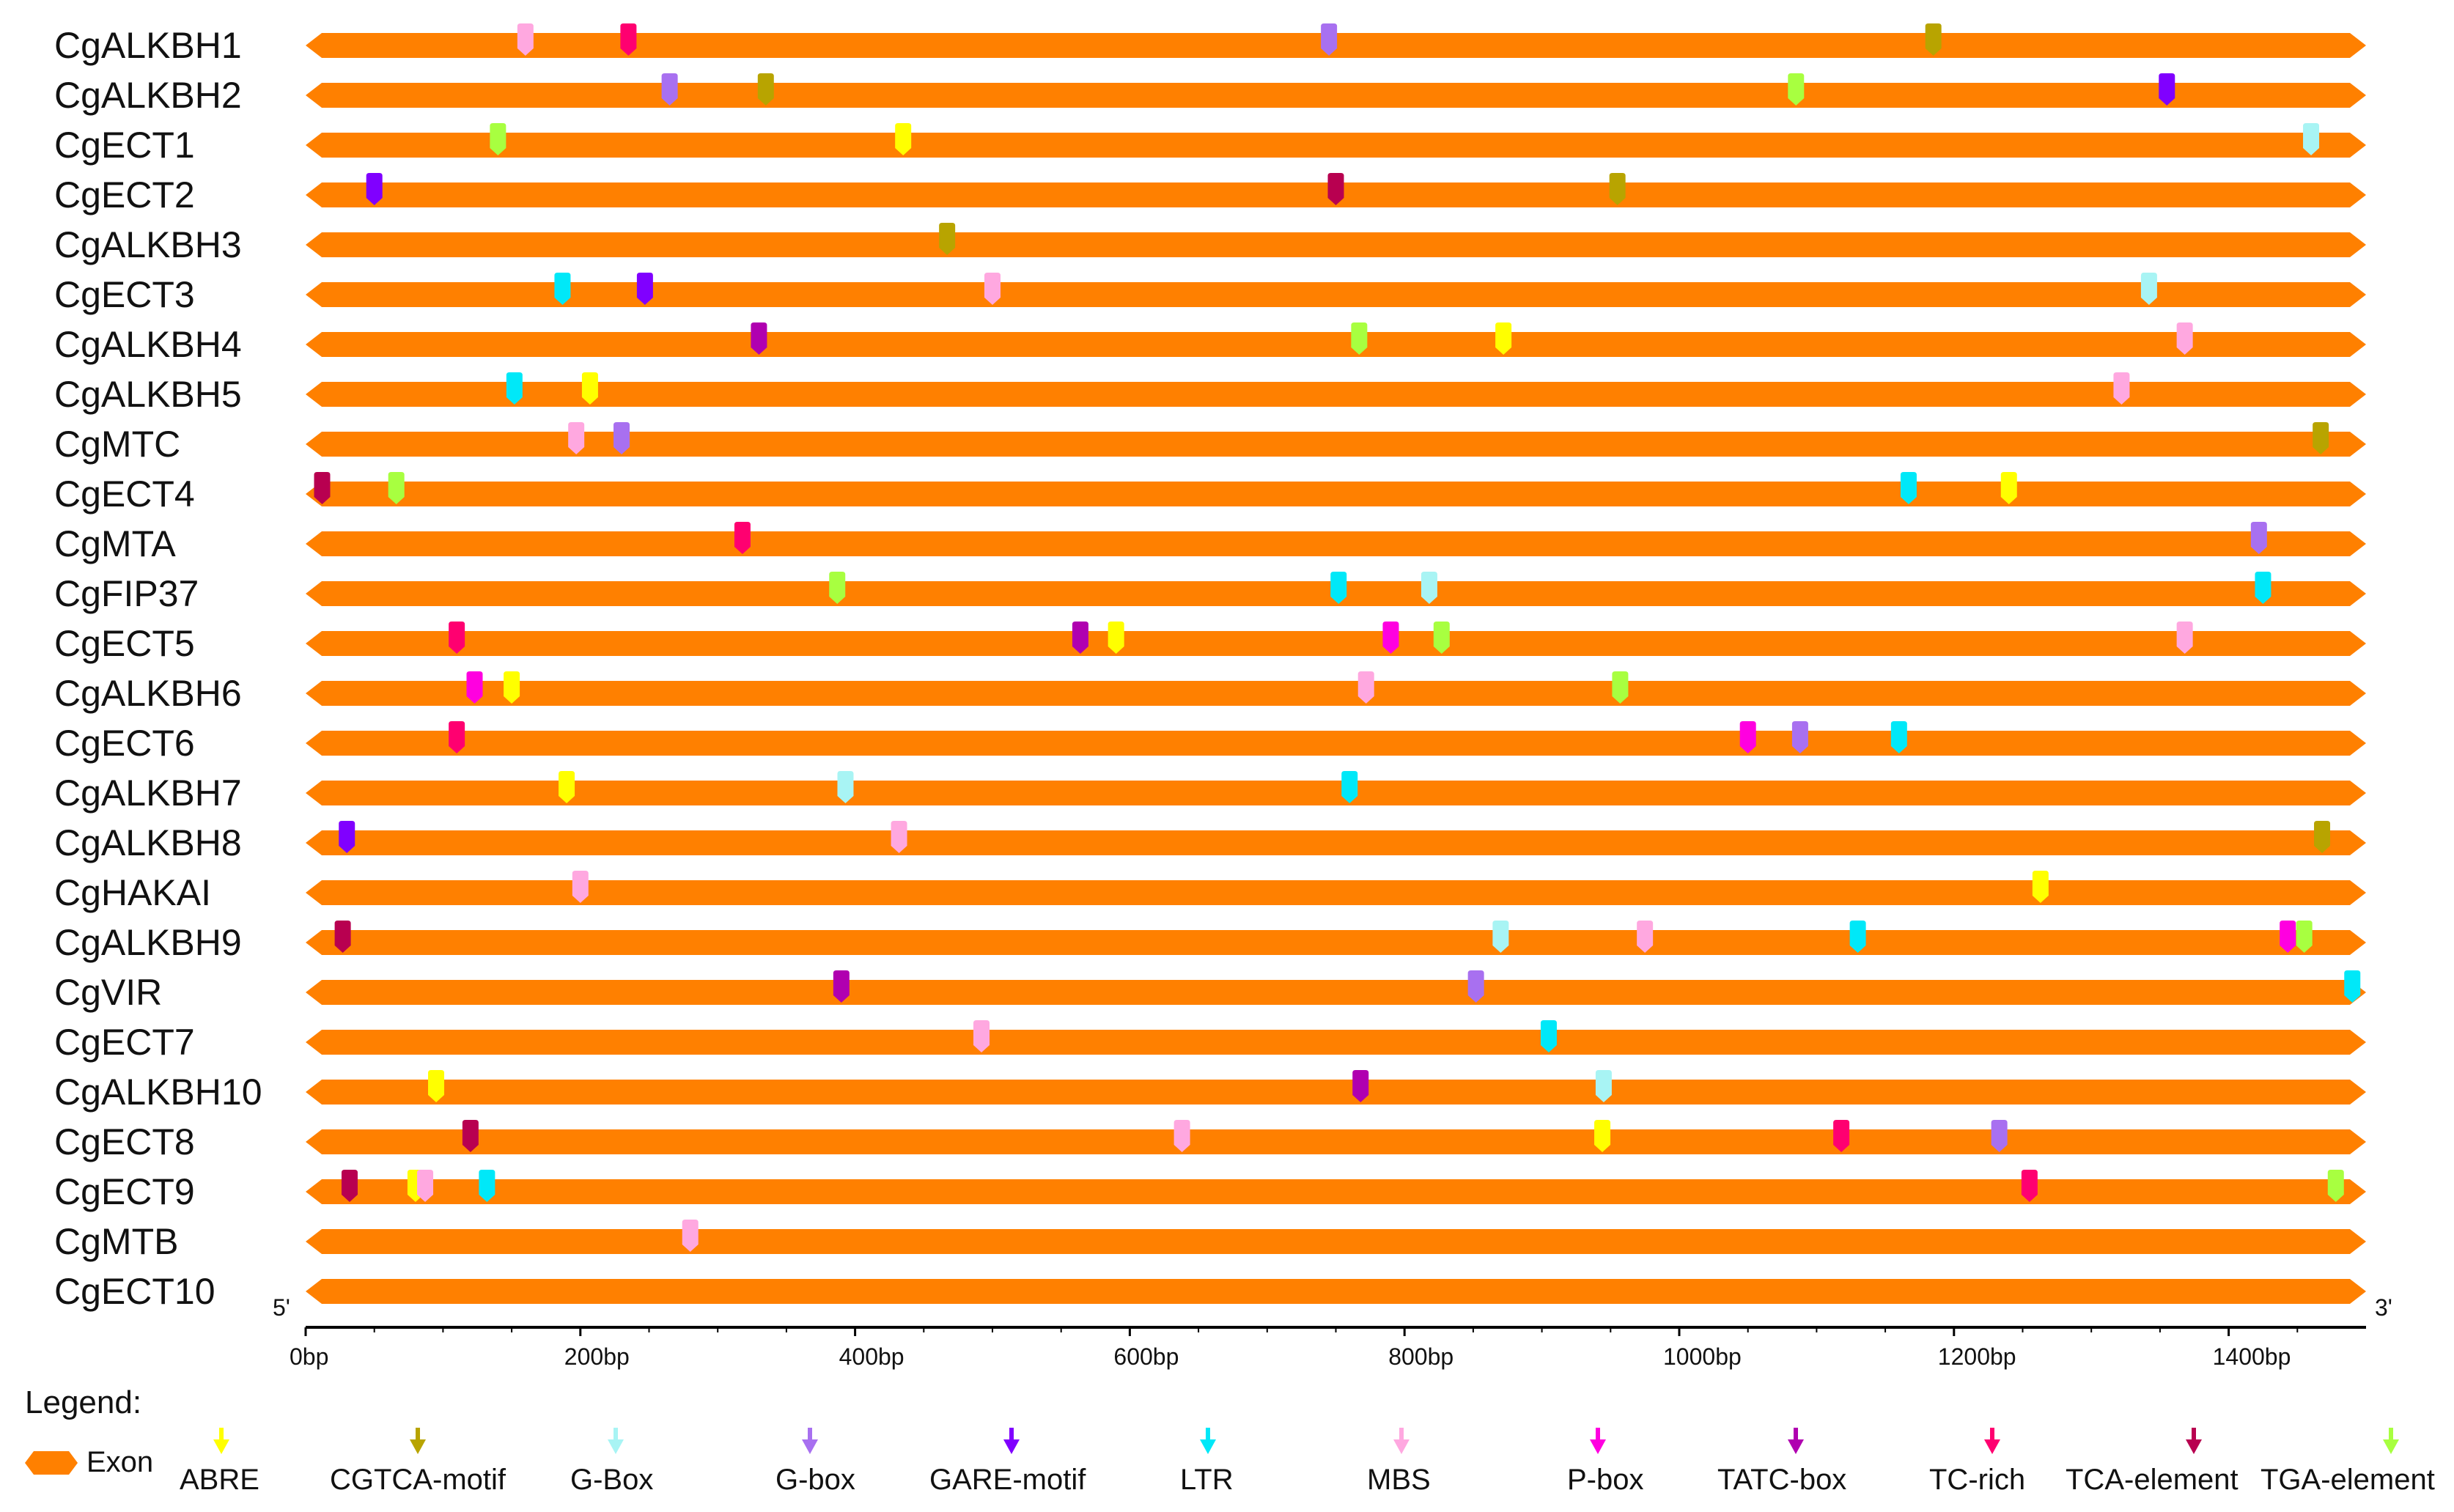 This screenshot has height=1512, width=2454. What do you see at coordinates (124, 294) in the screenshot?
I see `gene-label: CgECT3` at bounding box center [124, 294].